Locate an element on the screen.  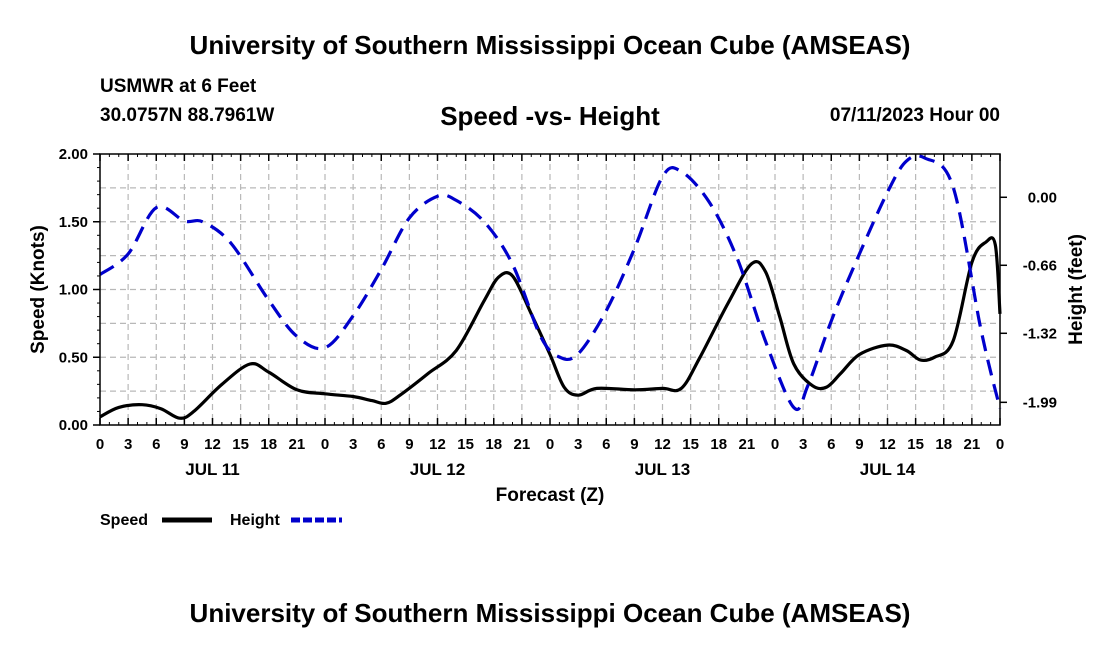
y-tick-label: 1.50 is located at coordinates (73, 222).